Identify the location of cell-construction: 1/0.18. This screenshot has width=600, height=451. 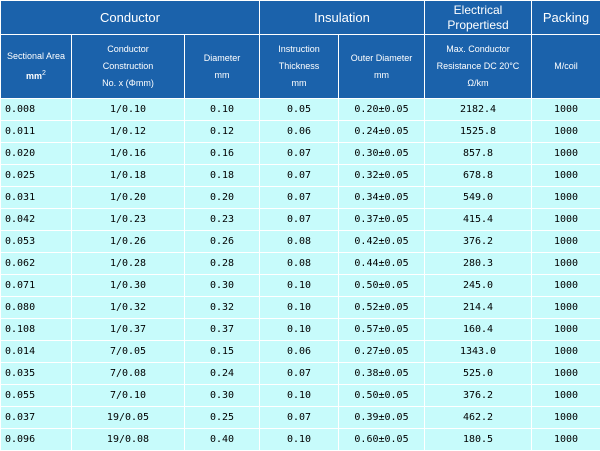
(128, 176).